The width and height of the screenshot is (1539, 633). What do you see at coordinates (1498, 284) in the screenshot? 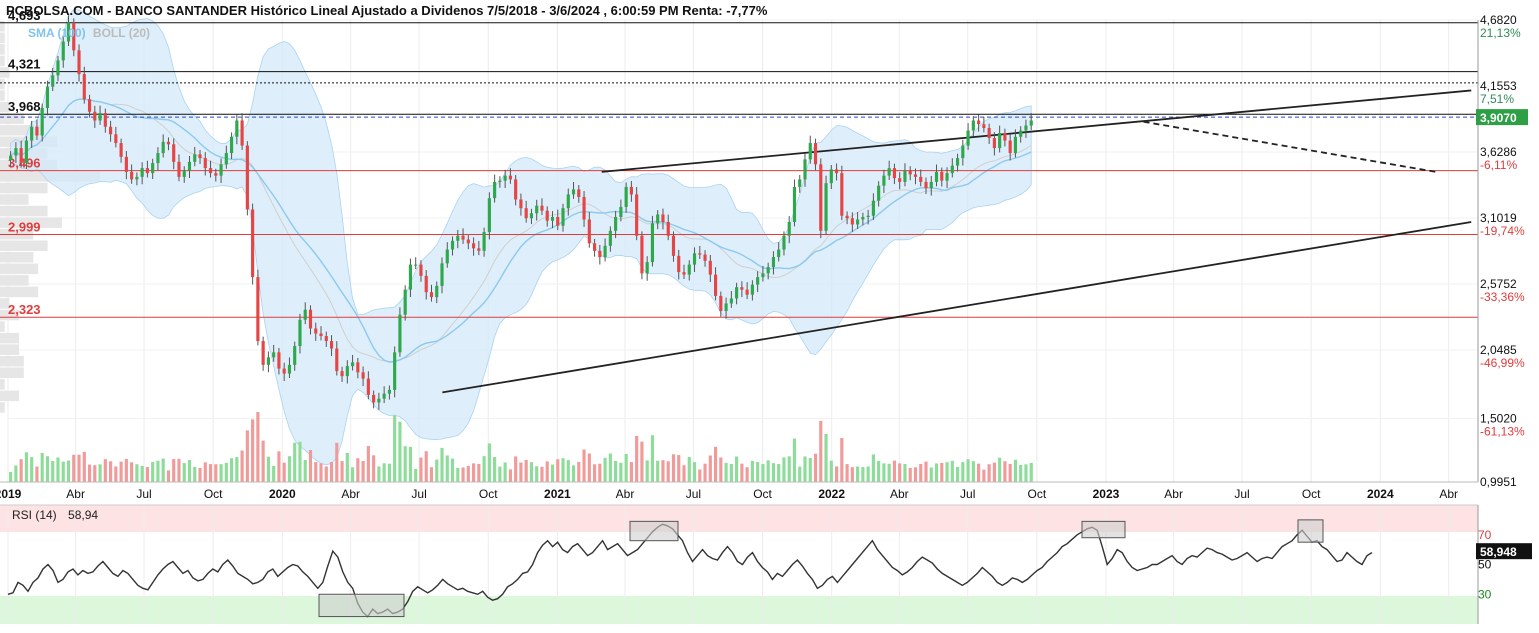
I see `y-tick-label: 2,5752` at bounding box center [1498, 284].